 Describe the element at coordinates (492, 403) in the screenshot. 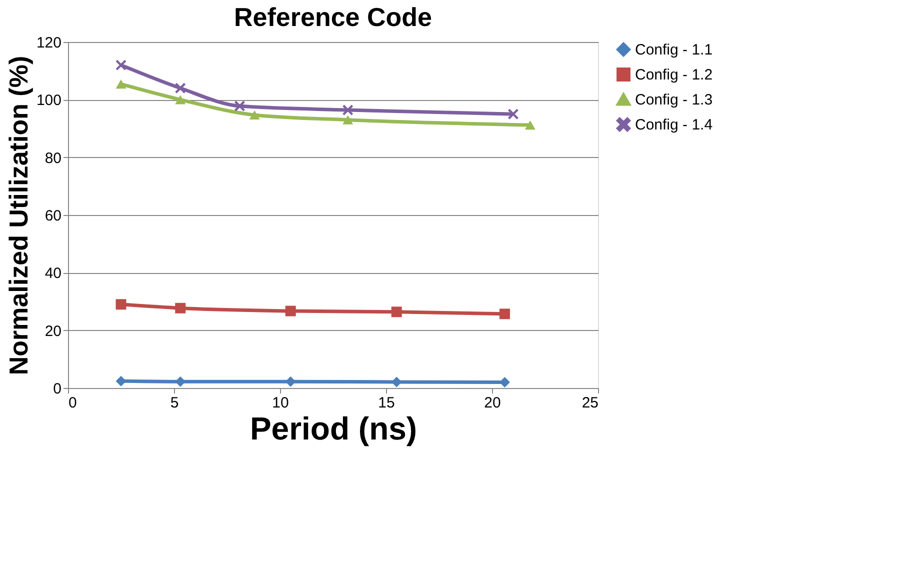

I see `x-tick-label: 20` at that location.